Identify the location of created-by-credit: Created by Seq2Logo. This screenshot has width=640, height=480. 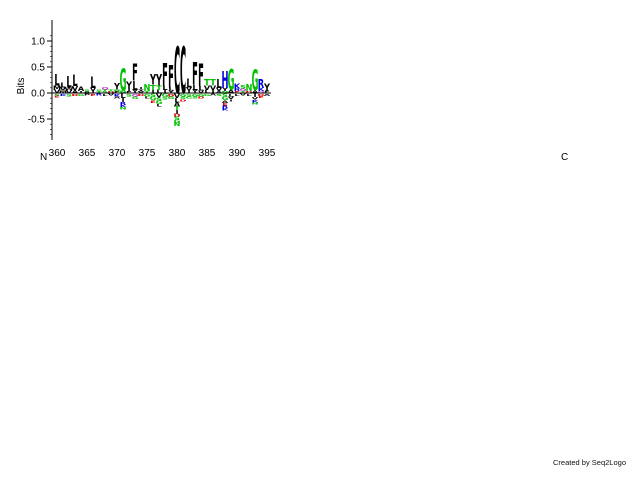
(589, 462).